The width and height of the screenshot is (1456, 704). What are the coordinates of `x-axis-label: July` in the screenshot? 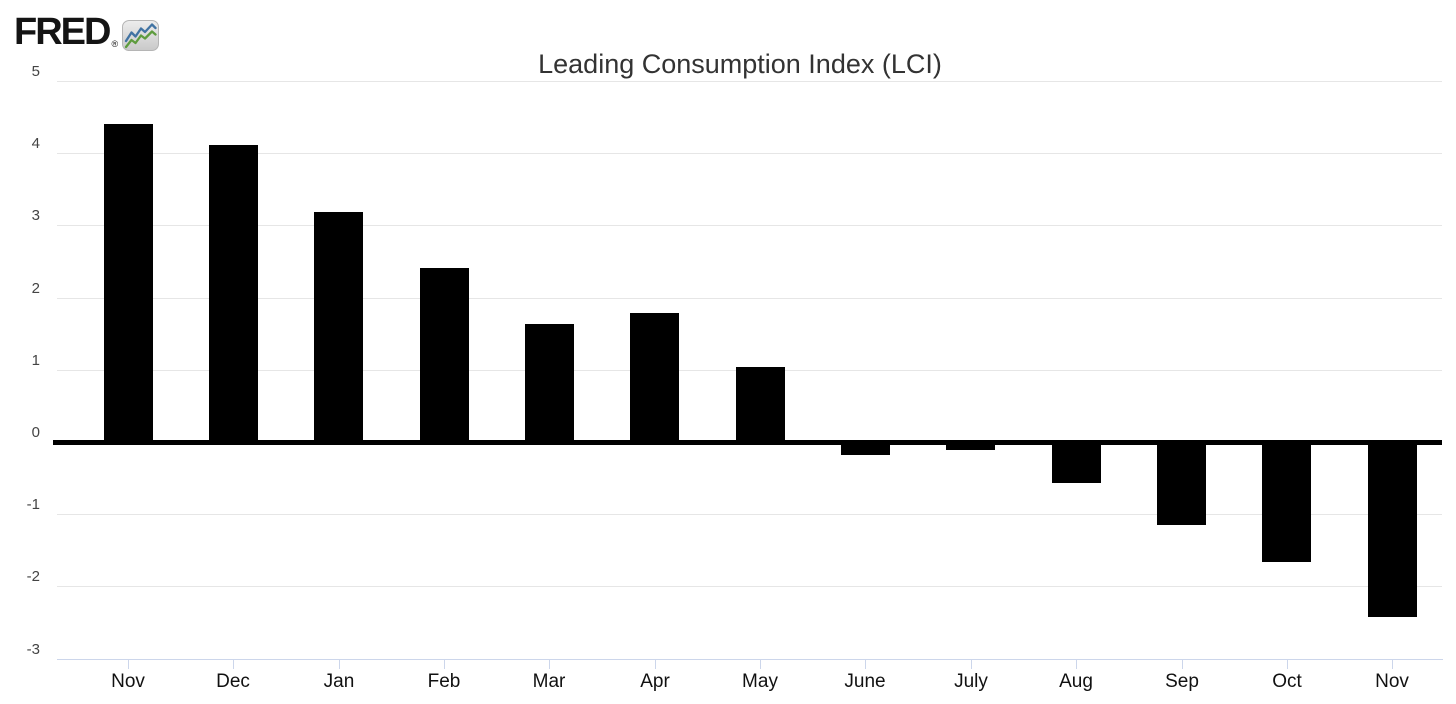 It's located at (971, 681).